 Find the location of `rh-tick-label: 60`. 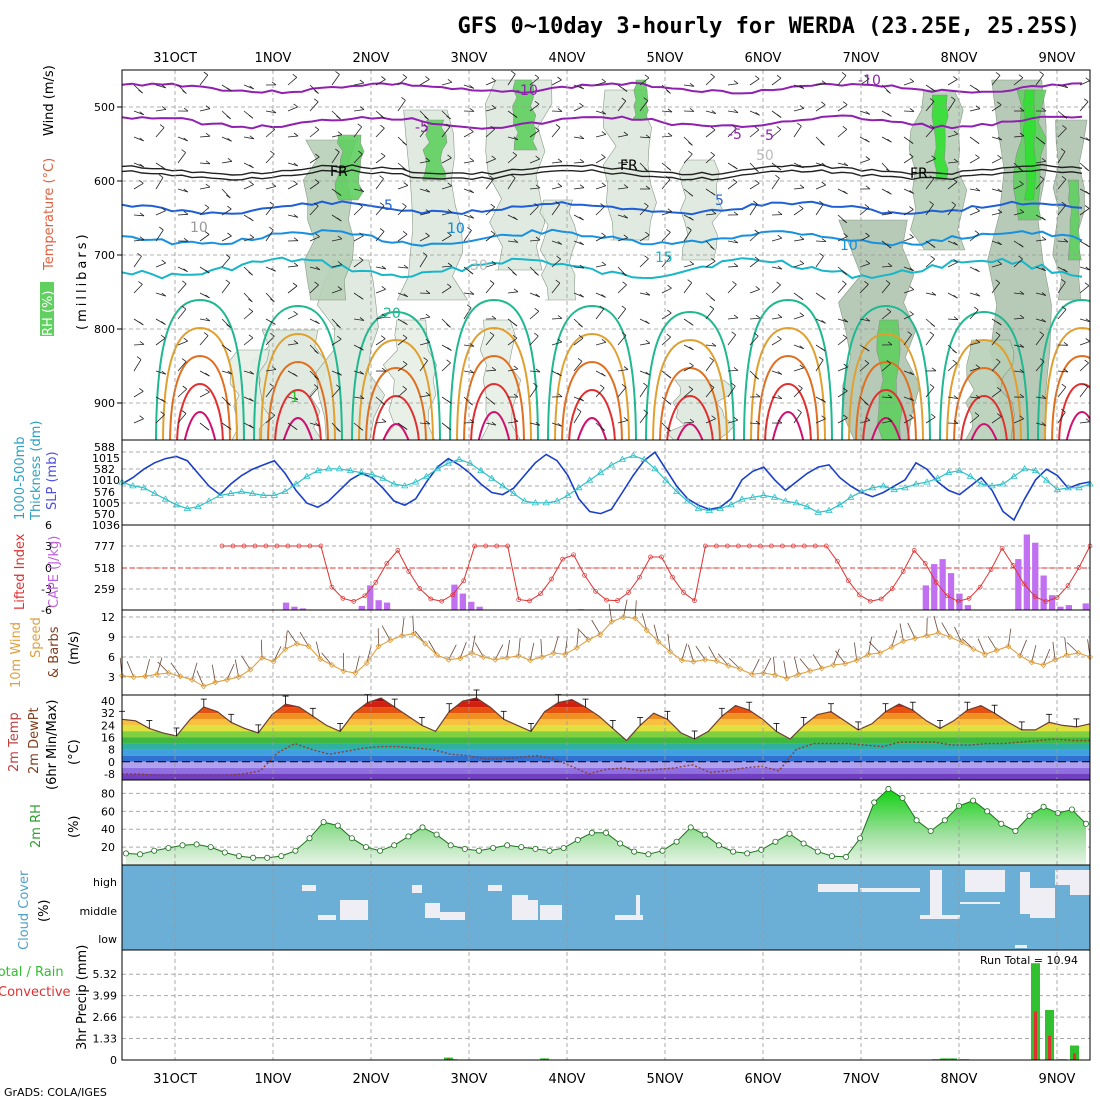

rh-tick-label: 60 is located at coordinates (108, 811).